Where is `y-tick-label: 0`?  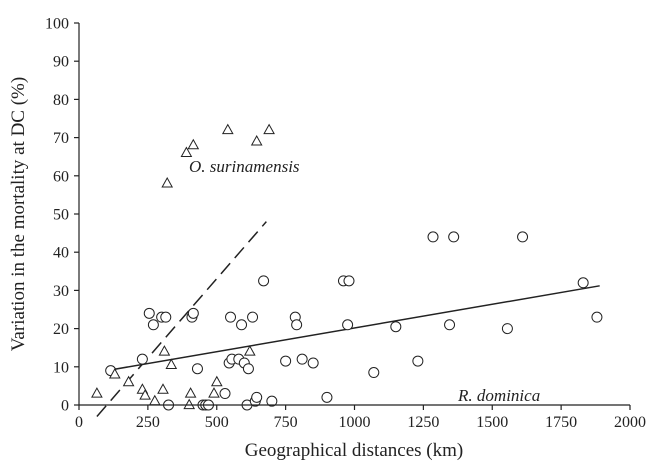 y-tick-label: 0 is located at coordinates (65, 406).